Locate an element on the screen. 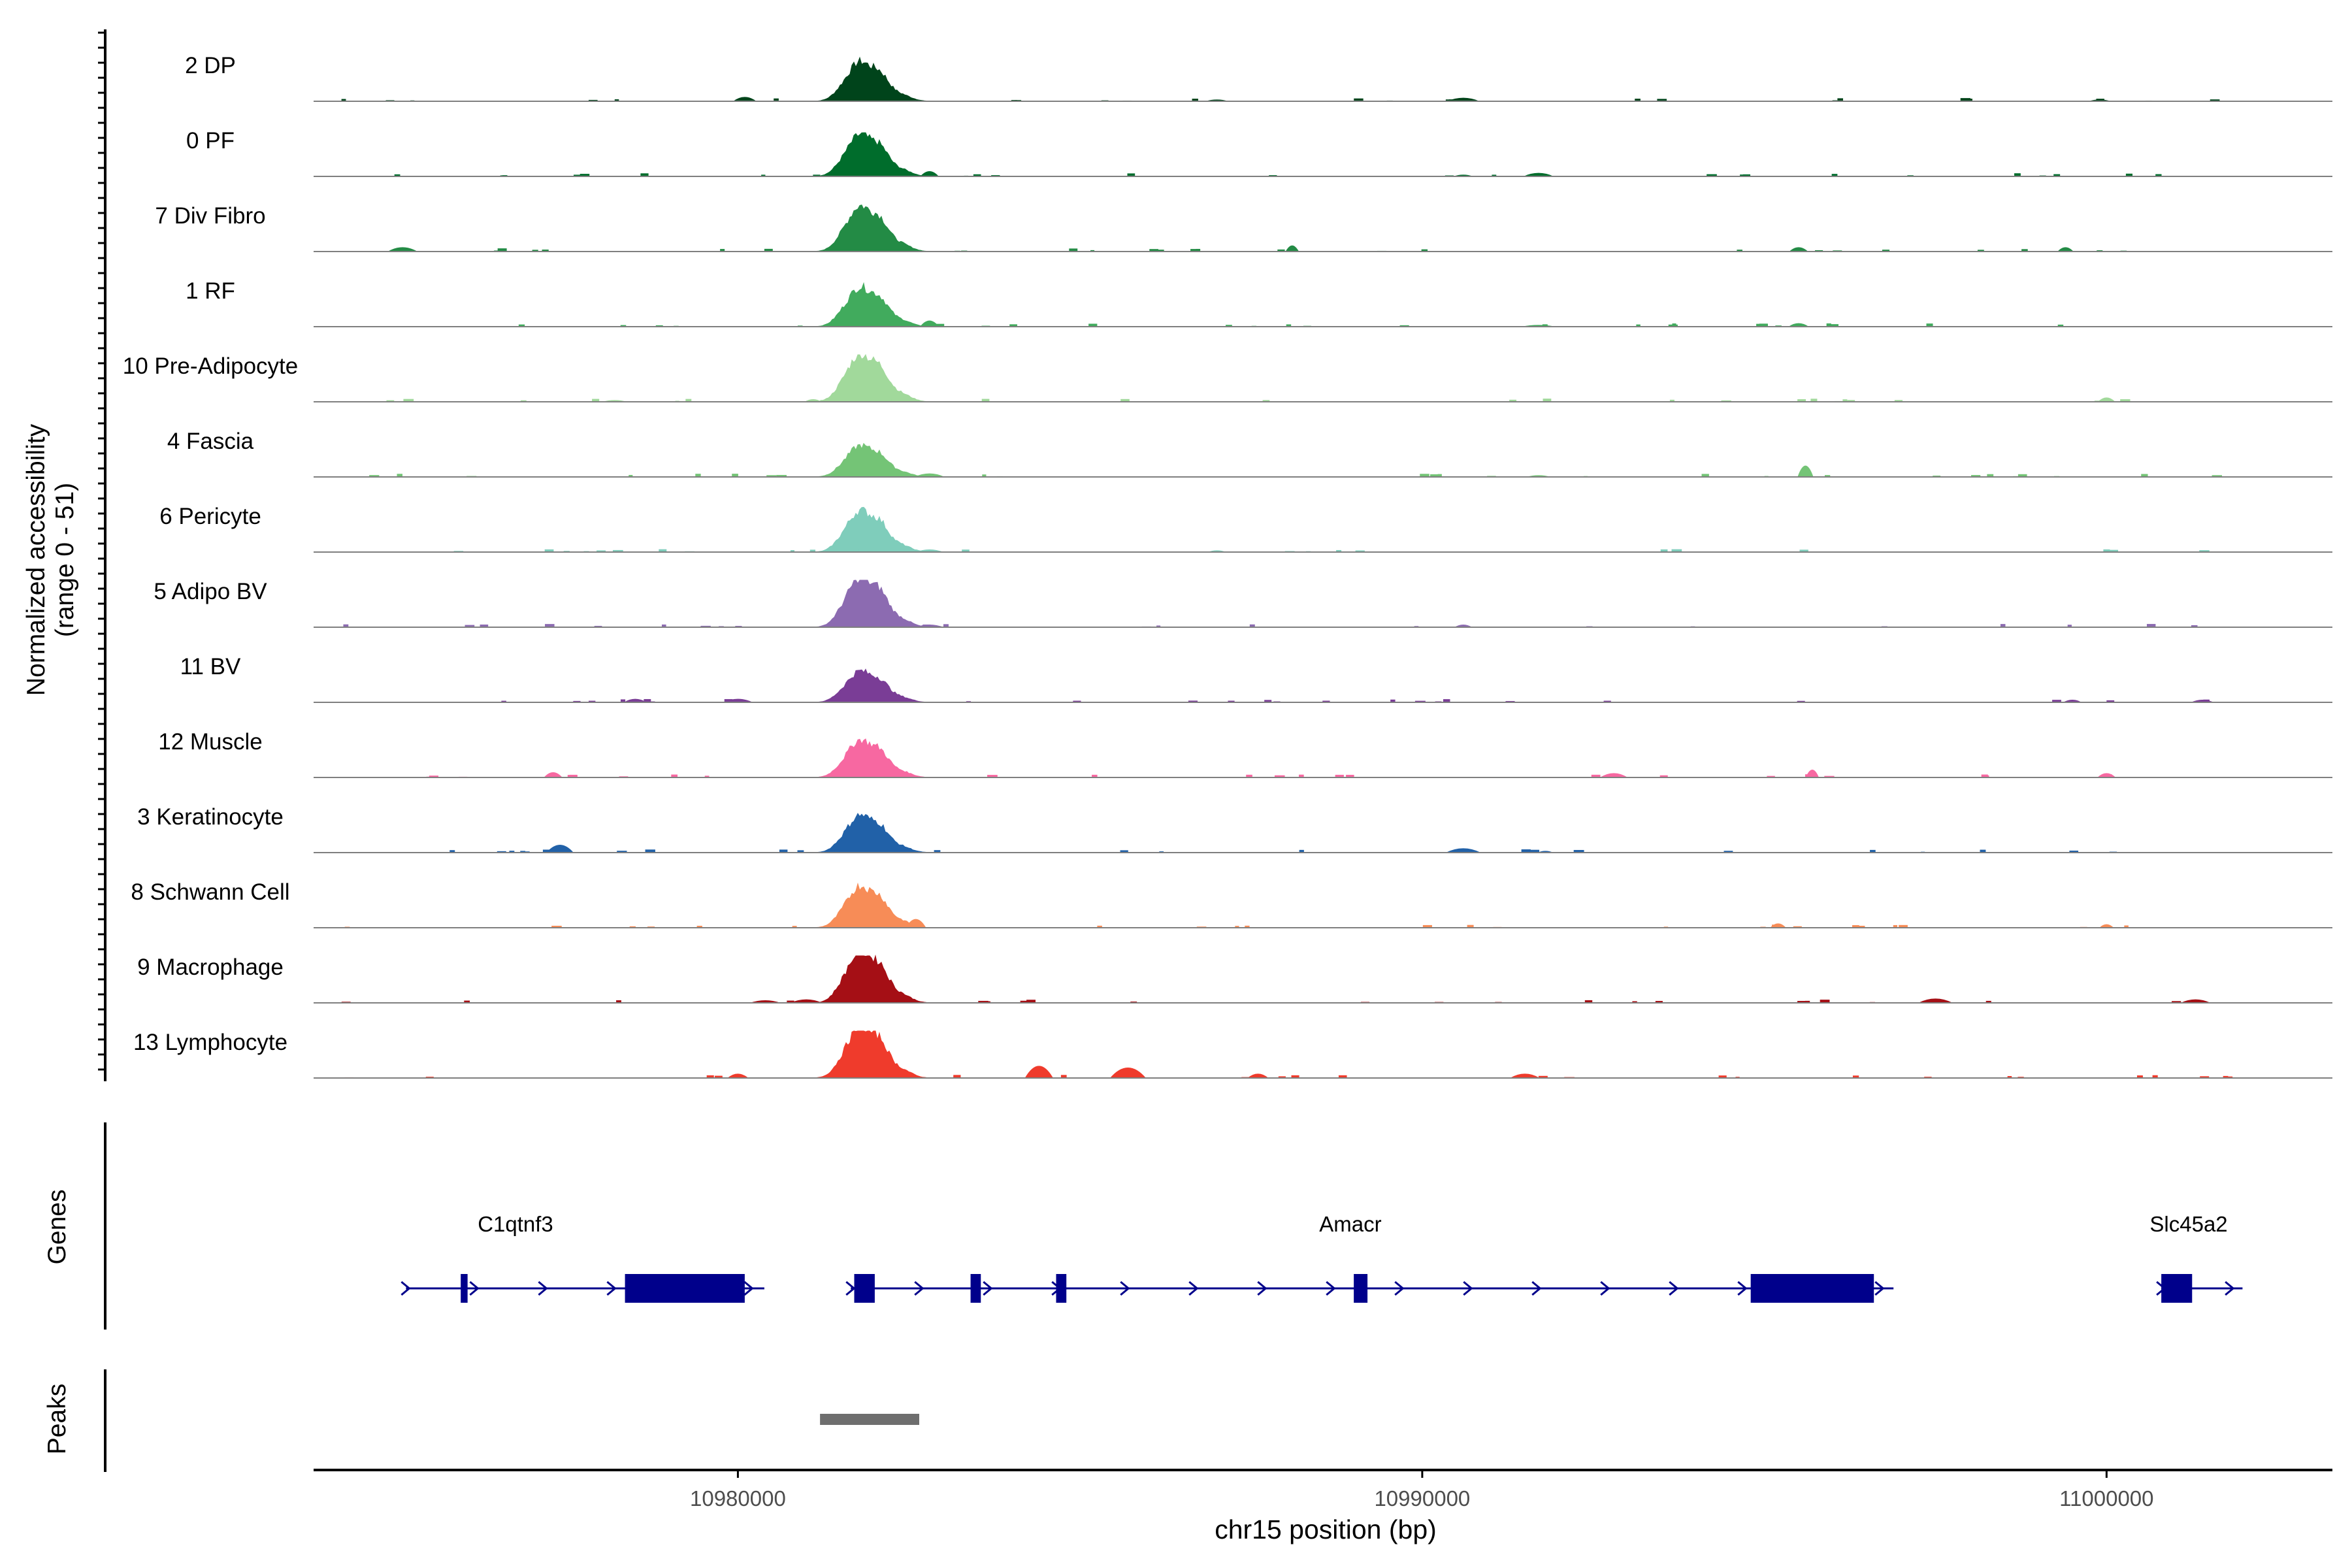 The image size is (2352, 1568). track-label: 1 RF is located at coordinates (210, 291).